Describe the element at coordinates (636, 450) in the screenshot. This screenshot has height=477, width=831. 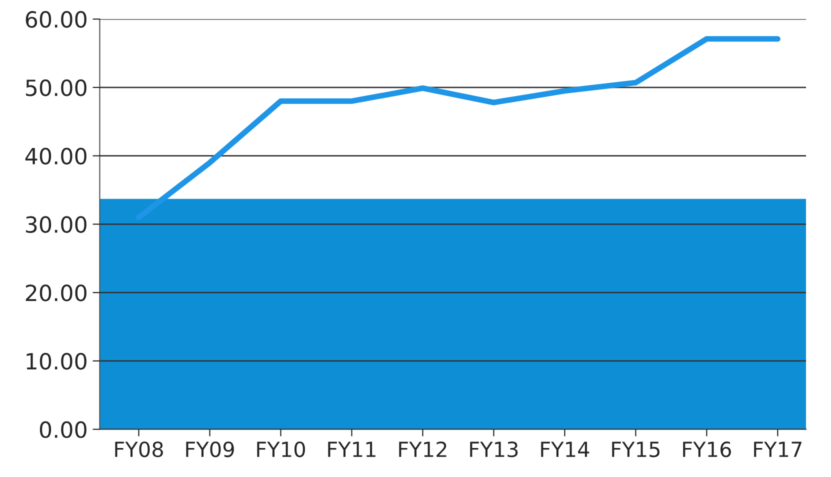
I see `x-tick-label: FY15` at that location.